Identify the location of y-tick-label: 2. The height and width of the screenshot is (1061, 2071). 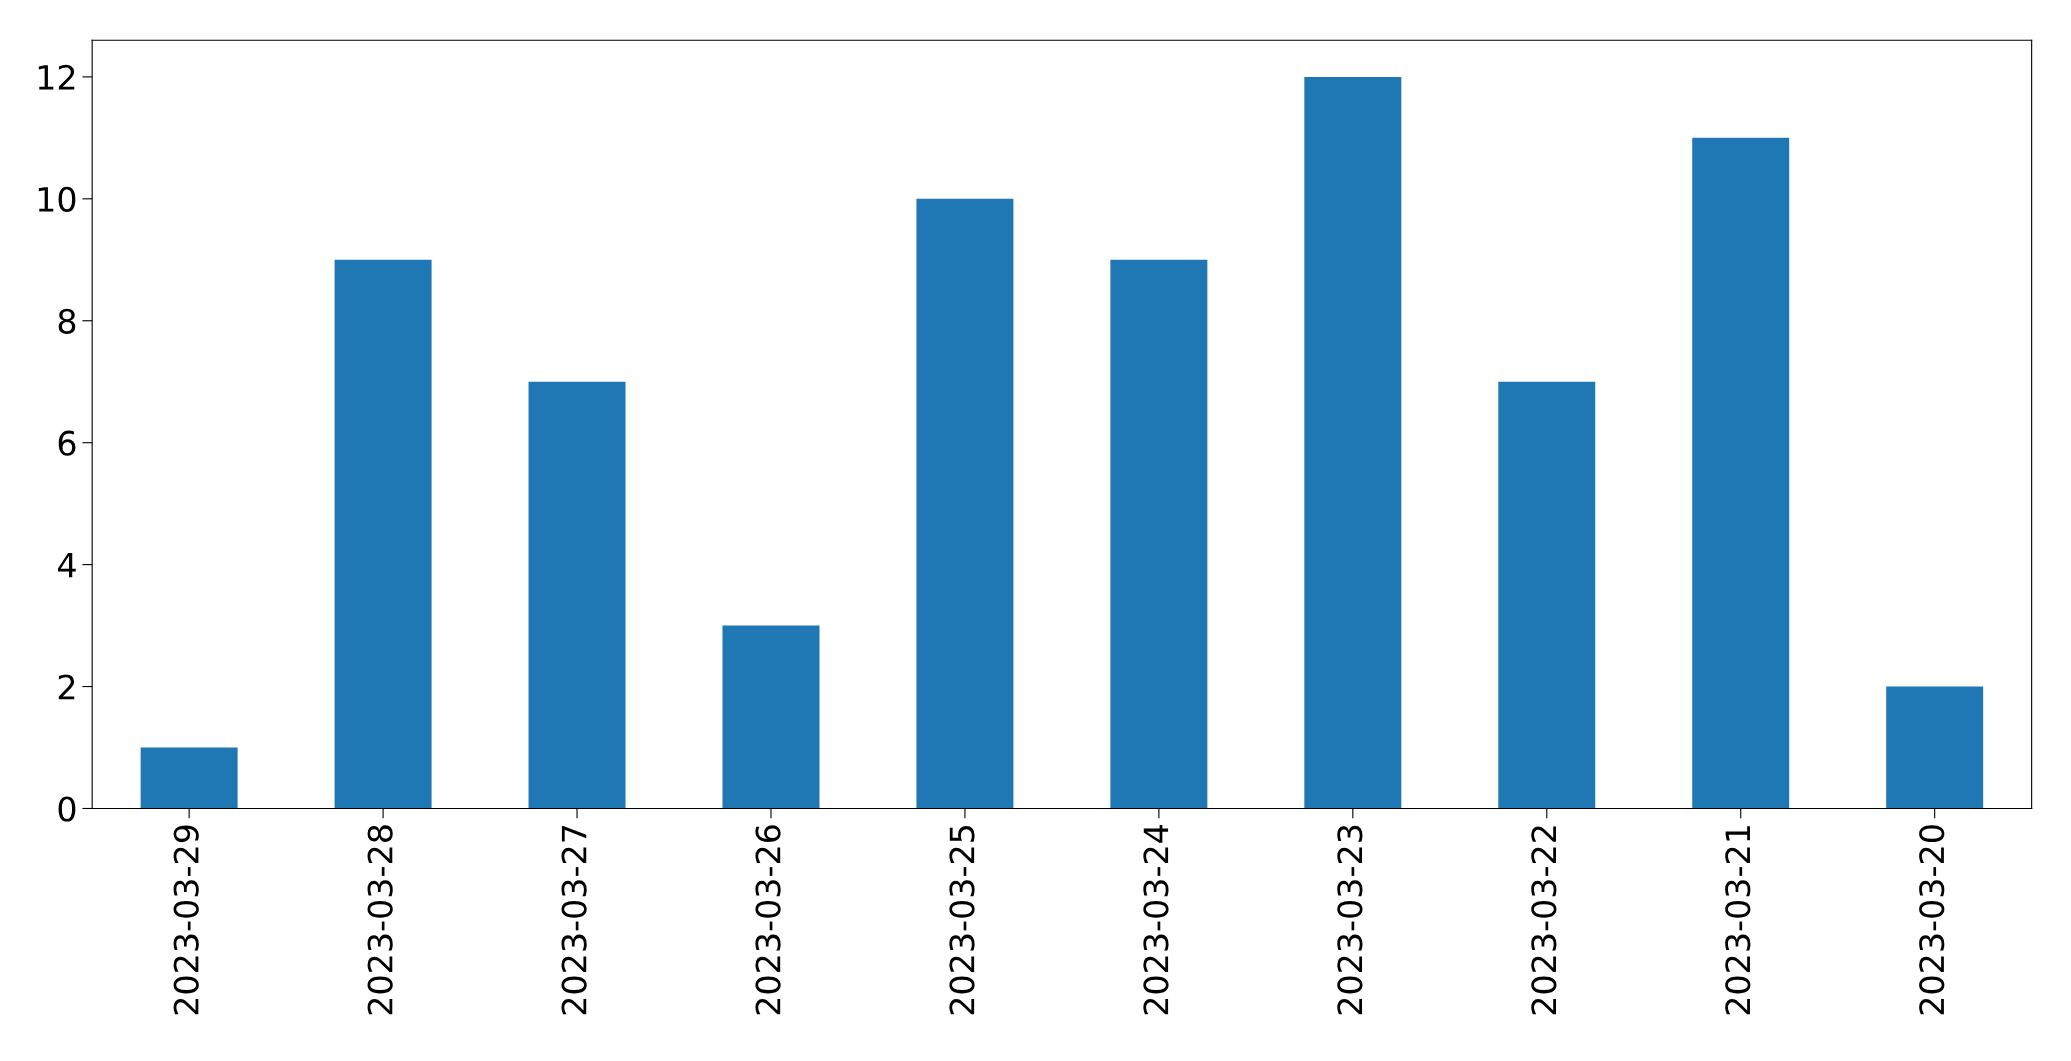
(66, 687).